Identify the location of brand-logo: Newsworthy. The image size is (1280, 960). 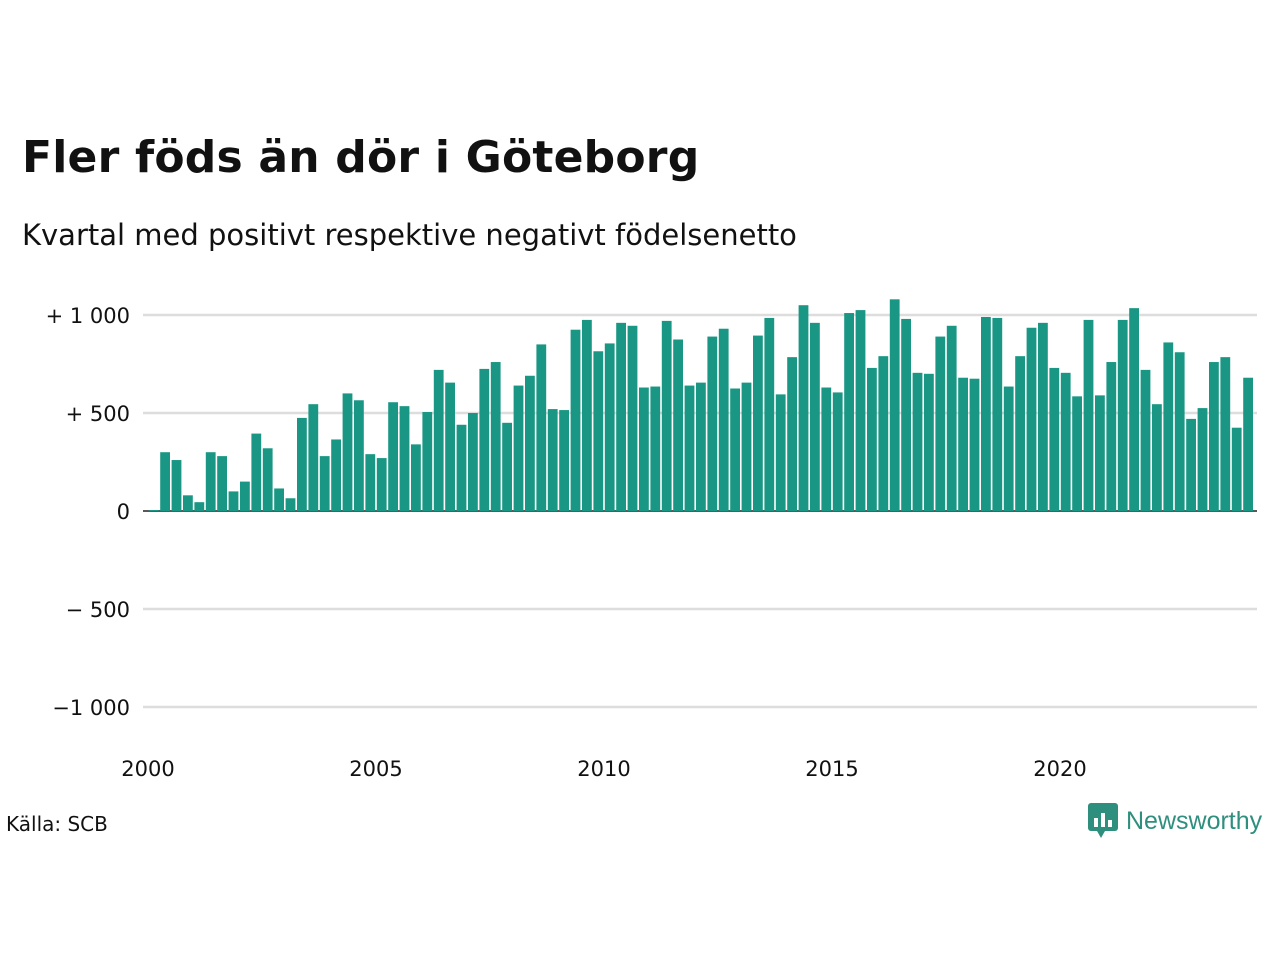
(1175, 821).